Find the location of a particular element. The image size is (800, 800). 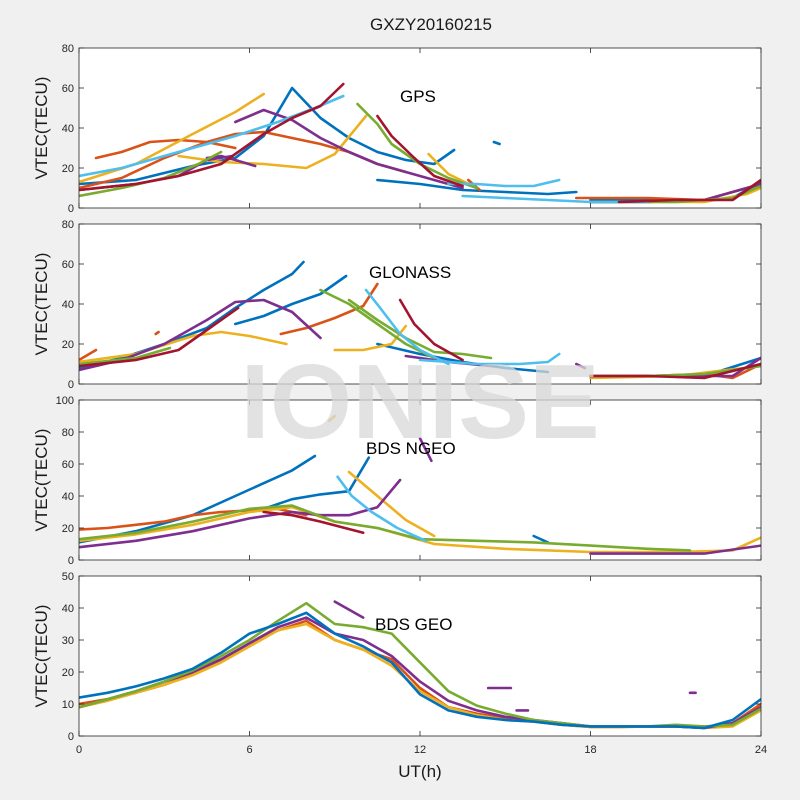

panel-label: GLONASS is located at coordinates (410, 272).